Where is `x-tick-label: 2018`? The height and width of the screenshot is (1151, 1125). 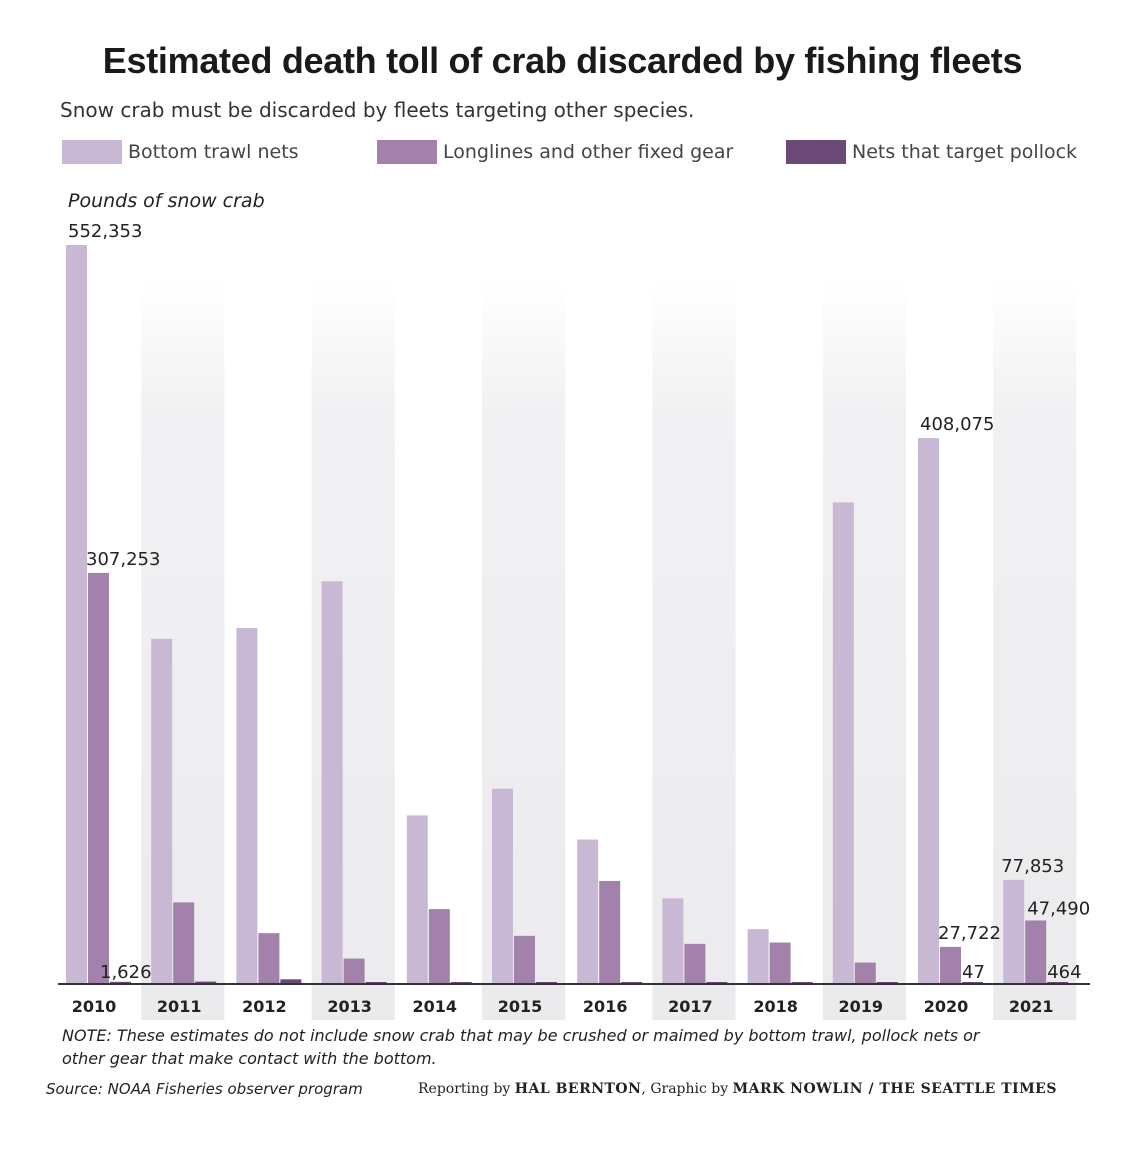
x-tick-label: 2018 is located at coordinates (775, 1006).